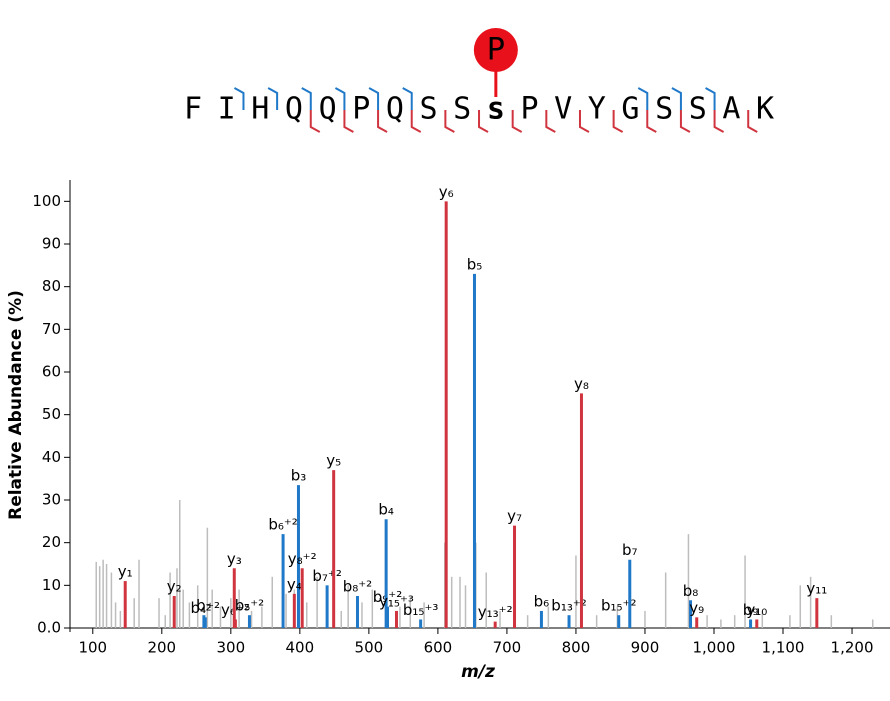 The image size is (890, 701). I want to click on y-tick-label: 100, so click(46, 201).